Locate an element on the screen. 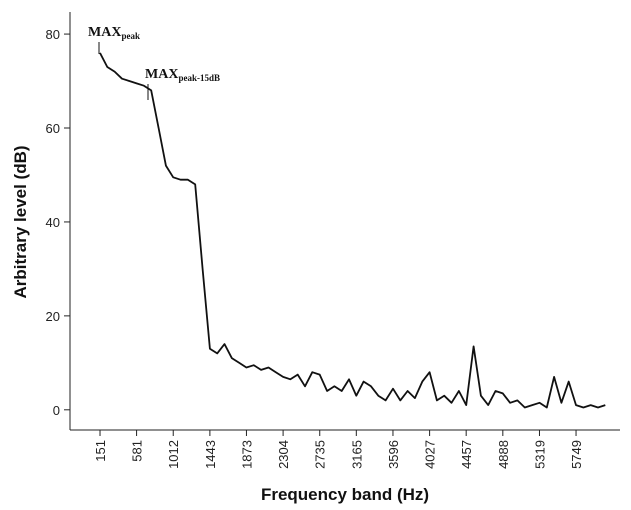 This screenshot has width=631, height=510. y-tick-label: 80 is located at coordinates (53, 34).